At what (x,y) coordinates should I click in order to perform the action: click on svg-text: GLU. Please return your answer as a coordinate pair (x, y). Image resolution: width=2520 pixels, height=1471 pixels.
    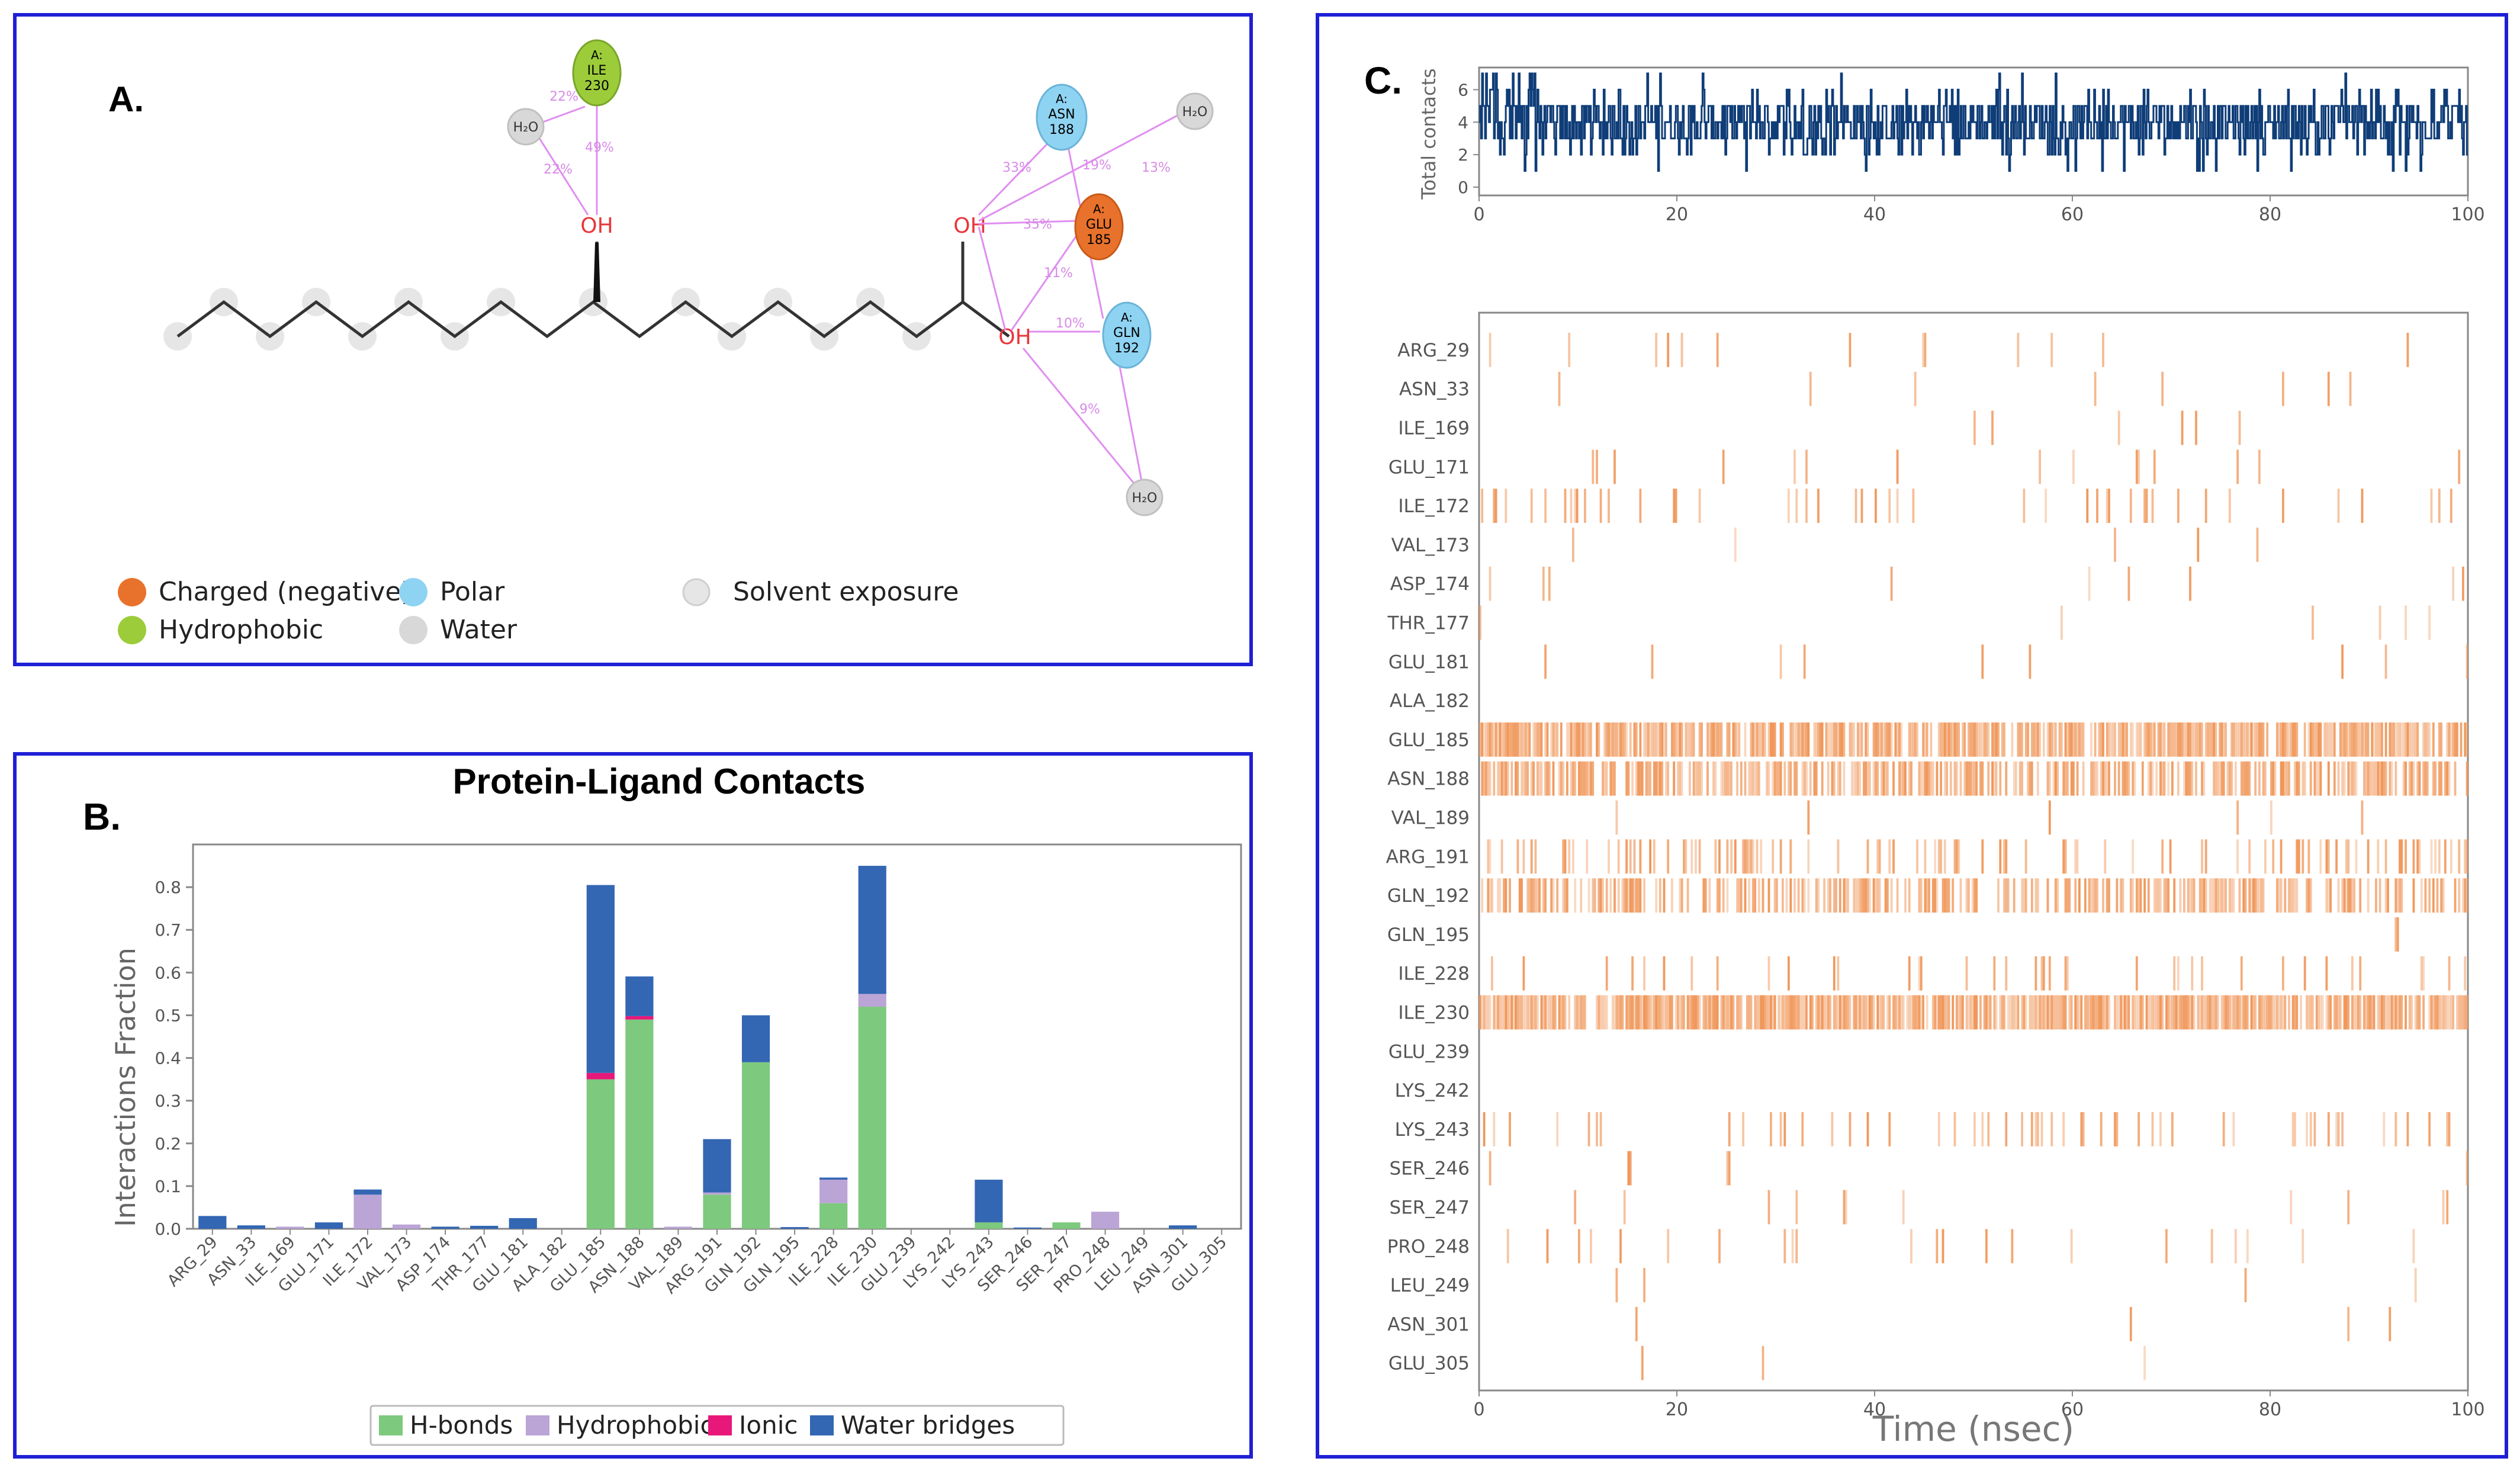
    Looking at the image, I should click on (1099, 224).